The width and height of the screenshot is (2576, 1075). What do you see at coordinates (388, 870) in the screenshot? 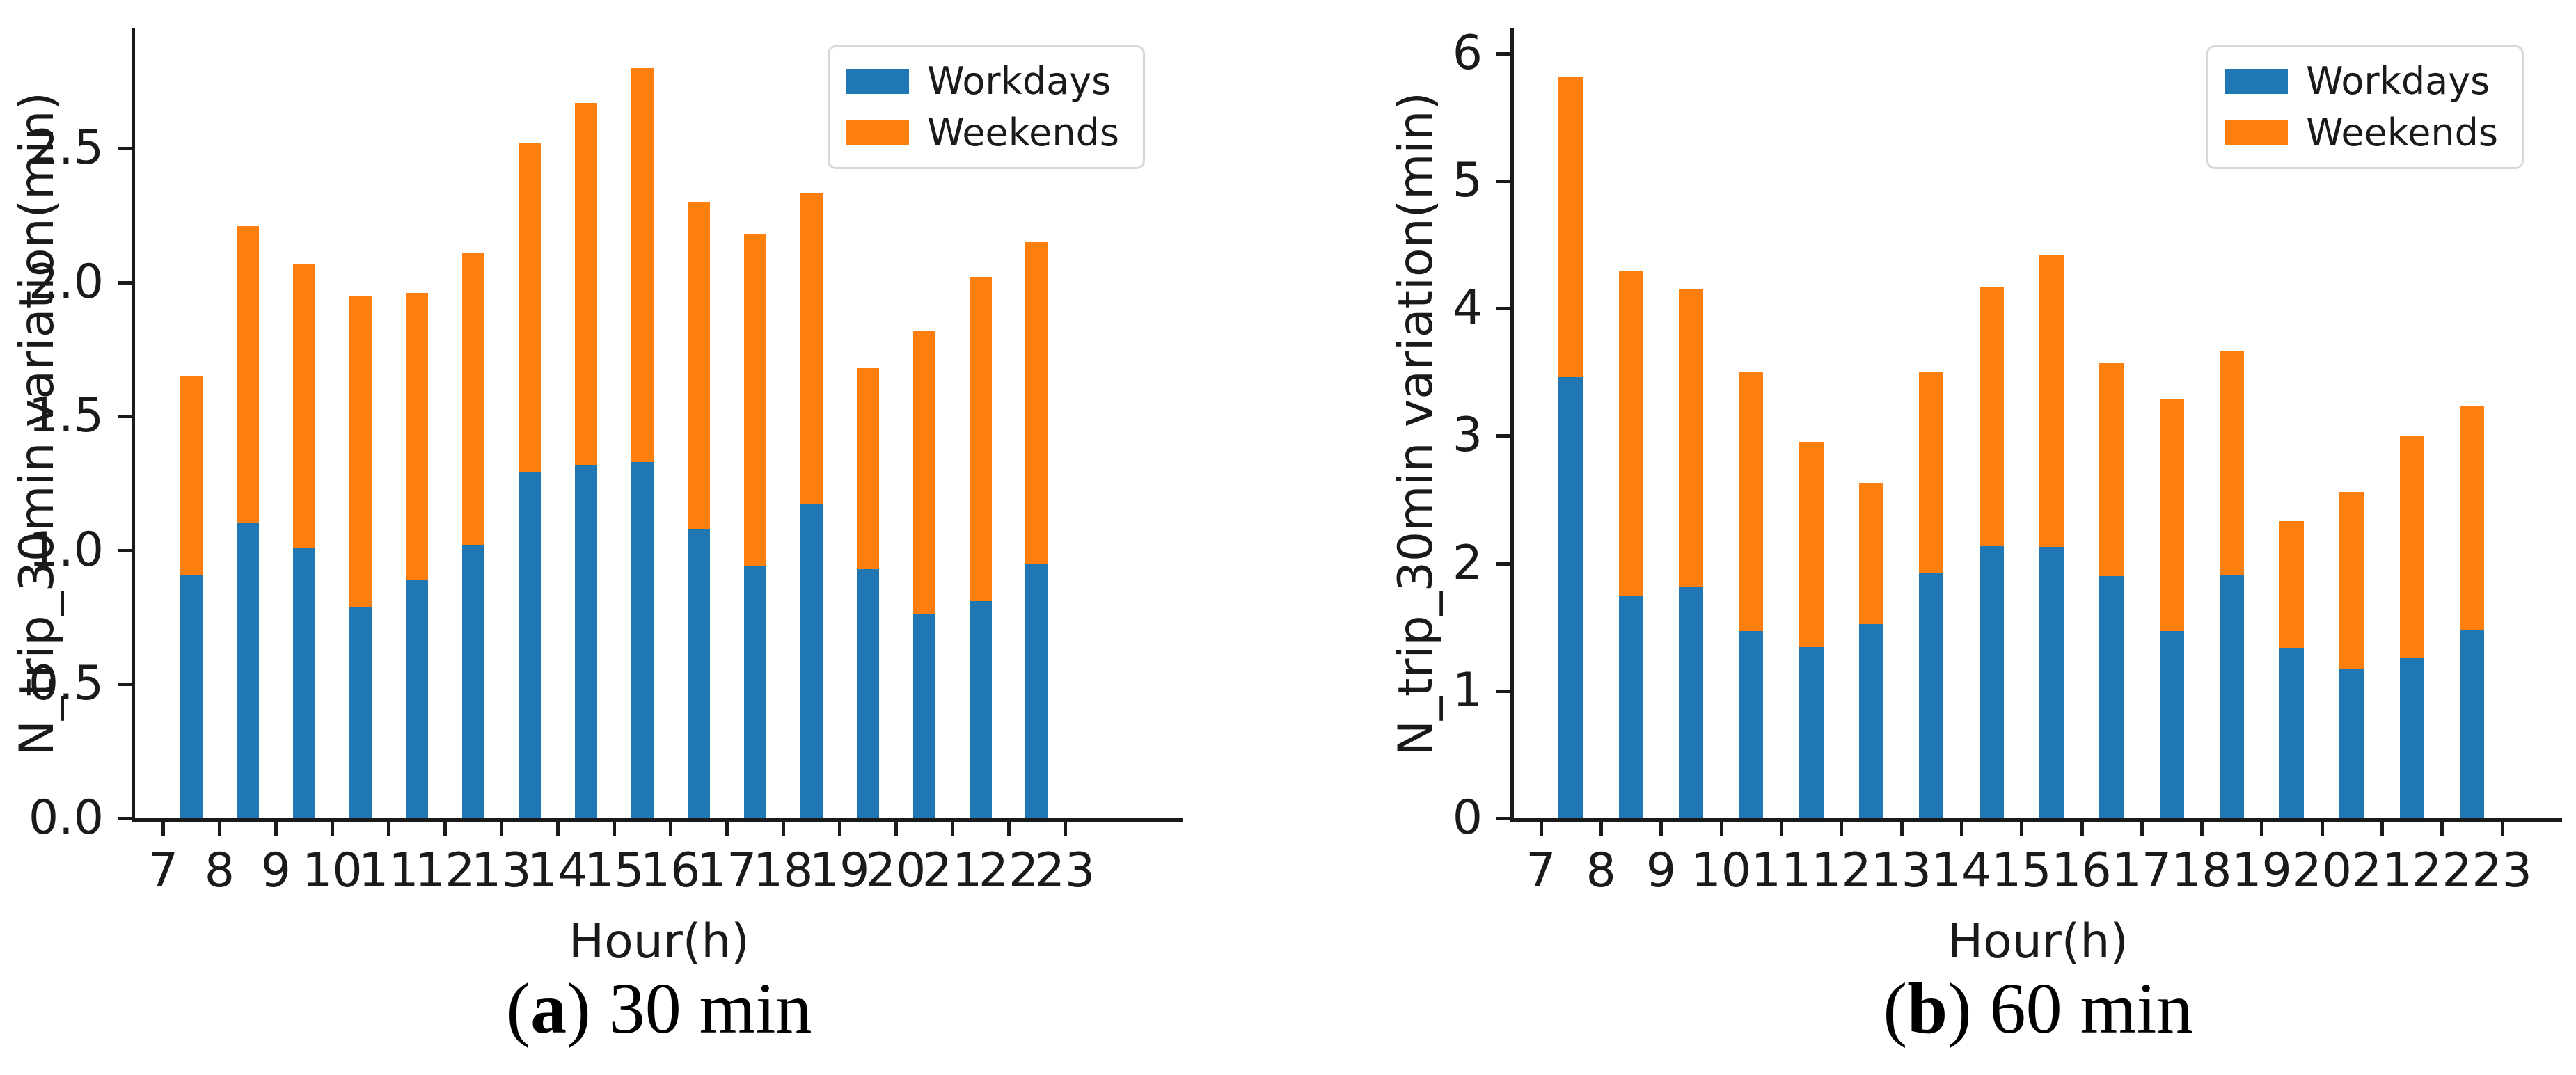
I see `x-tick-label-a: 11` at bounding box center [388, 870].